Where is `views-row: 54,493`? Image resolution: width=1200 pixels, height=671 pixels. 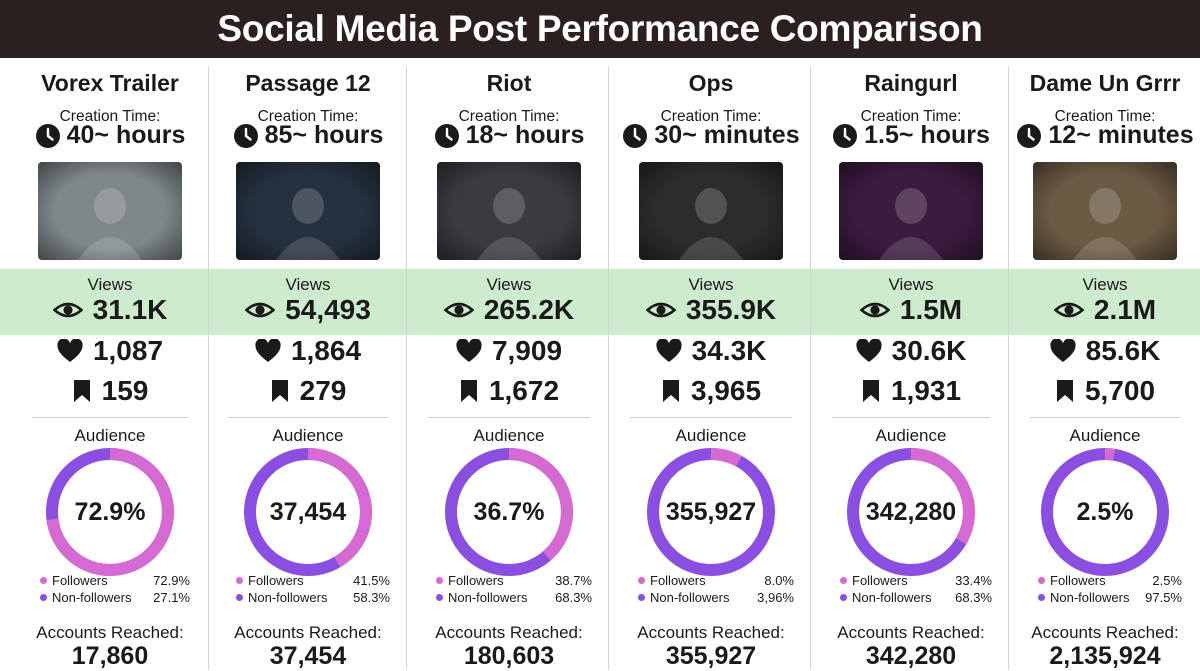 views-row: 54,493 is located at coordinates (308, 310).